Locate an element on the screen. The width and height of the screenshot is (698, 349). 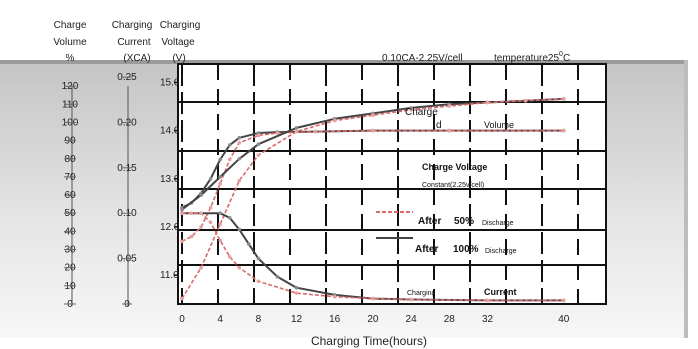
volume-axis-label-line-1: Charge is located at coordinates (70, 25).